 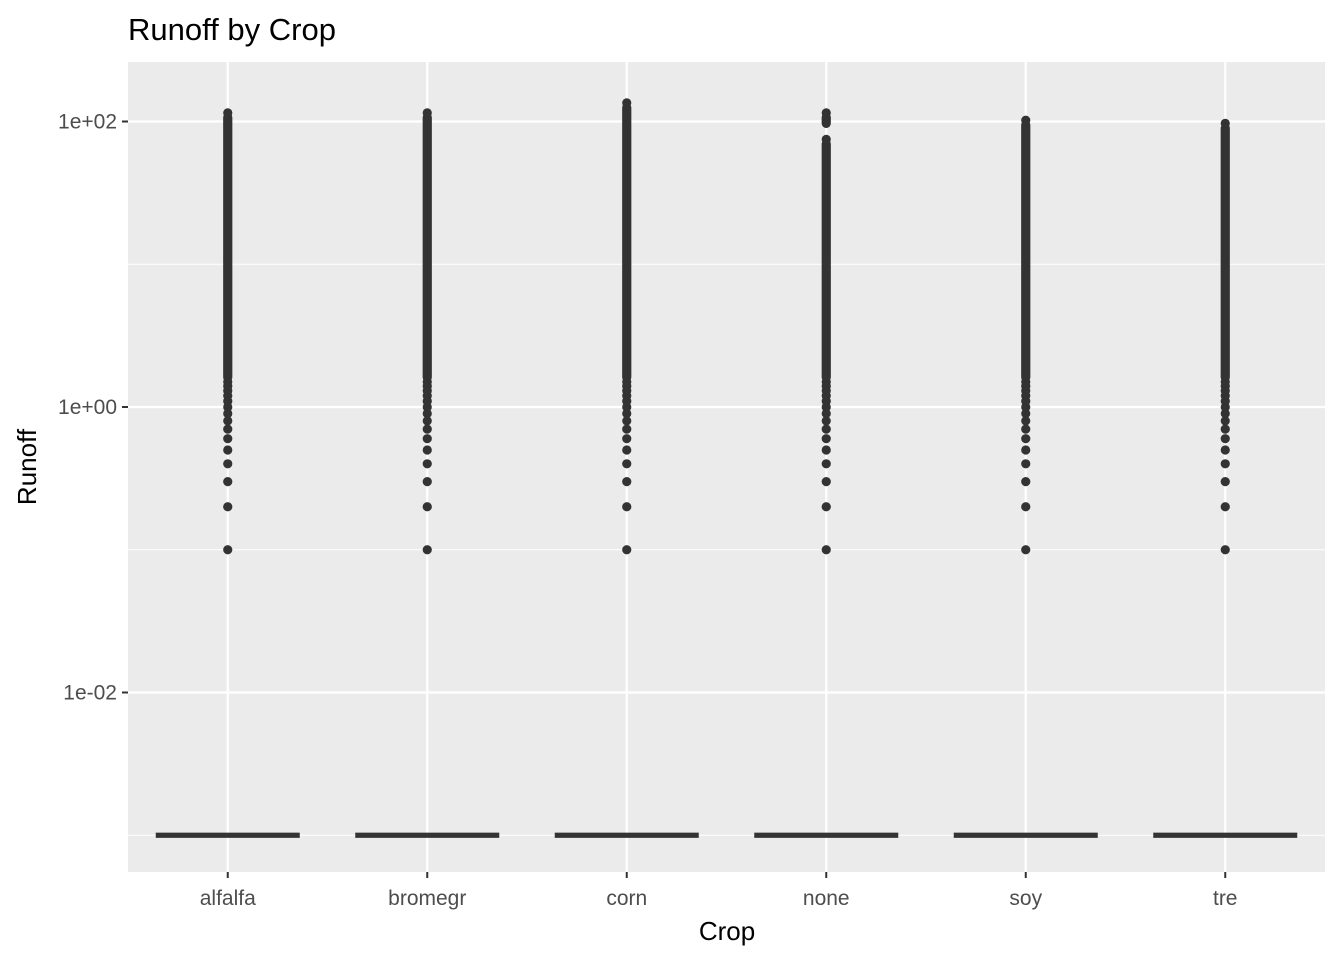 What do you see at coordinates (727, 931) in the screenshot?
I see `x-axis-title: Crop` at bounding box center [727, 931].